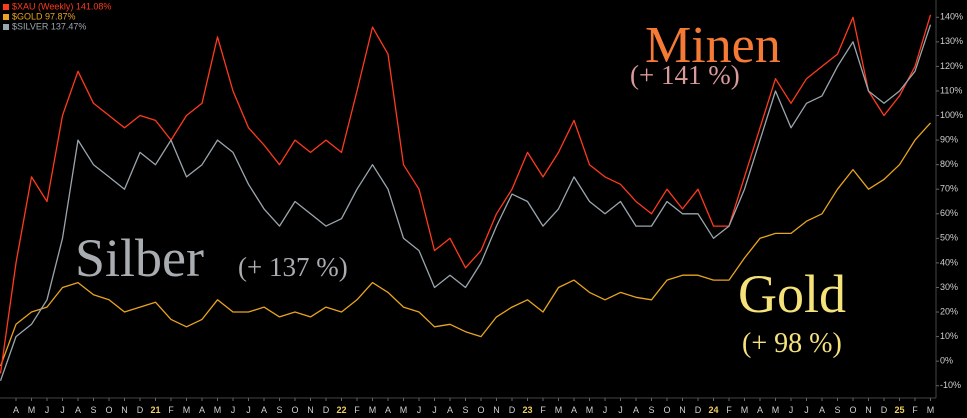 This screenshot has height=418, width=967. I want to click on annotation: Silber, so click(139, 258).